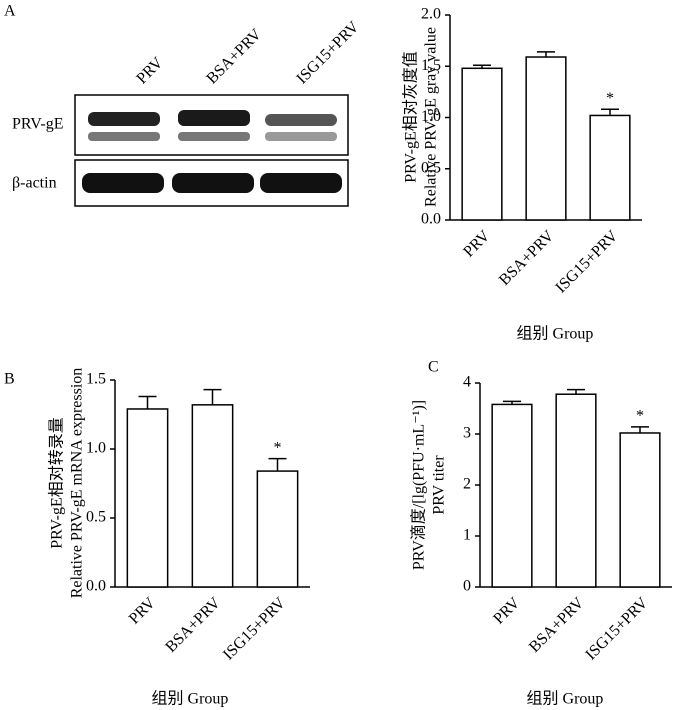  What do you see at coordinates (34, 183) in the screenshot?
I see `blot-row-label: β-actin` at bounding box center [34, 183].